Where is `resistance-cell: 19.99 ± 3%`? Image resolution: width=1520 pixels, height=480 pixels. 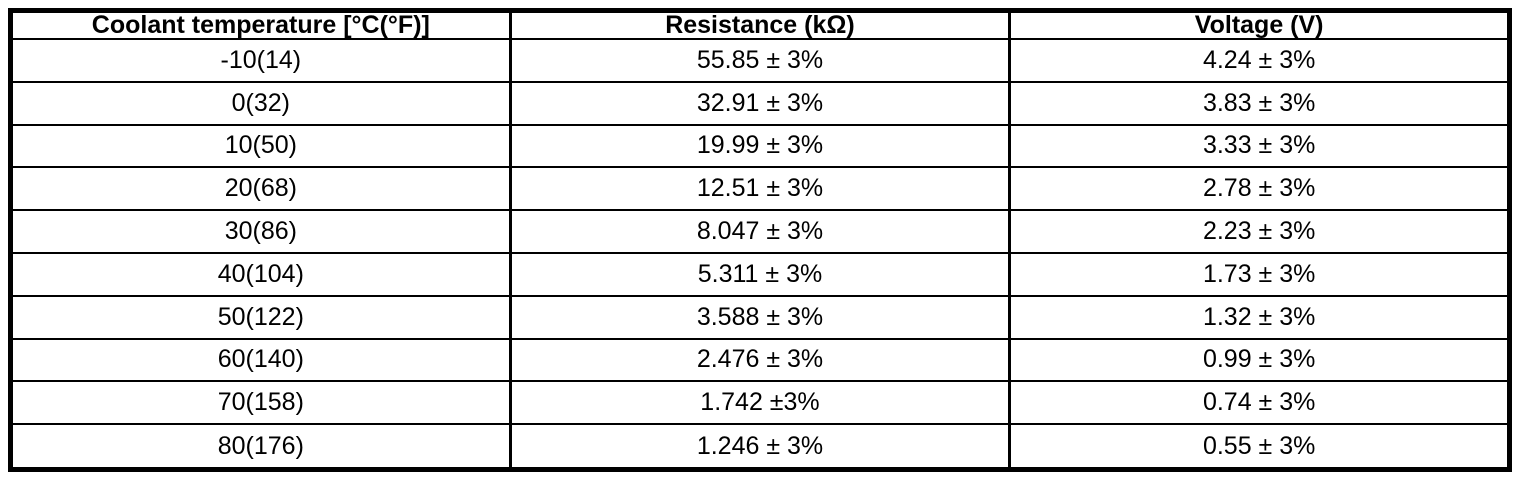 resistance-cell: 19.99 ± 3% is located at coordinates (760, 146).